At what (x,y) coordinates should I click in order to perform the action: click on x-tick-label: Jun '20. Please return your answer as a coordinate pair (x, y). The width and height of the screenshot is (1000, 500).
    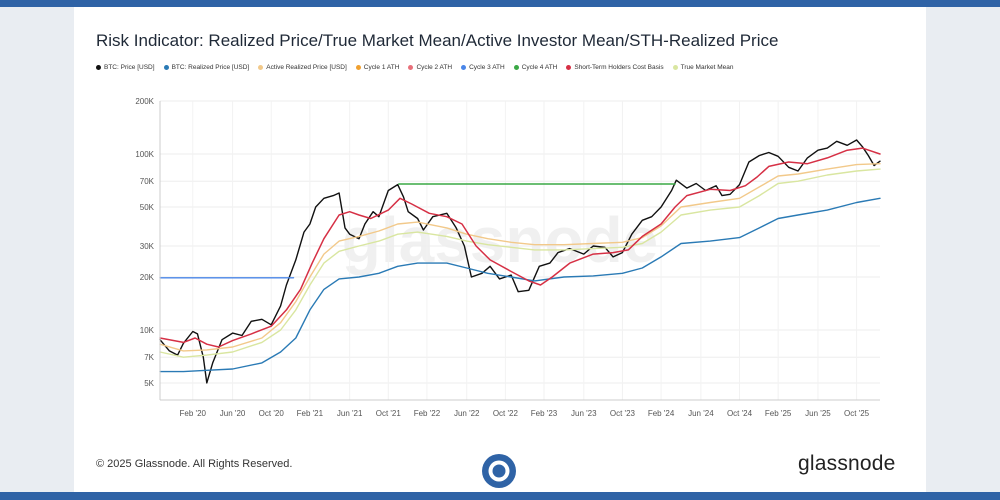
    Looking at the image, I should click on (233, 413).